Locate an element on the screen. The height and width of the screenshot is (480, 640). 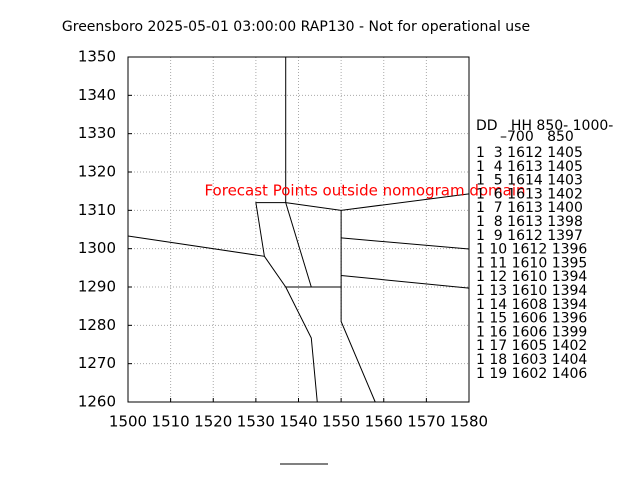
table-row: 1 15 1606 1396 is located at coordinates (531, 319).